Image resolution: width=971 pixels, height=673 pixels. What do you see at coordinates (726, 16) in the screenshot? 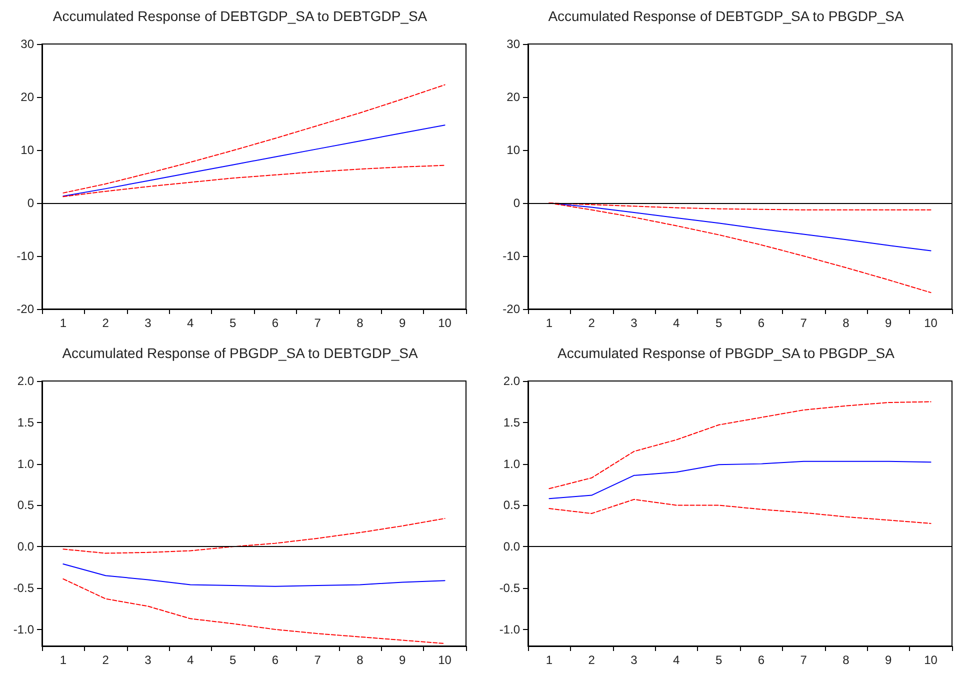
I see `chart-title: Accumulated Response of DEBTGDP_SA to PBGDP_SA` at bounding box center [726, 16].